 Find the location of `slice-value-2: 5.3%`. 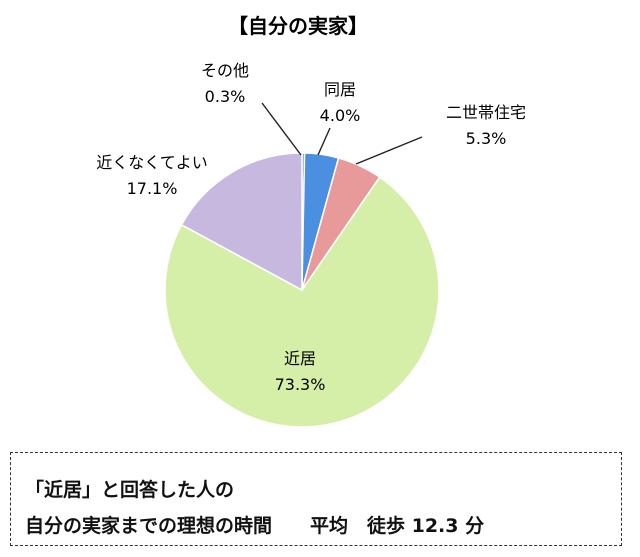

slice-value-2: 5.3% is located at coordinates (486, 138).